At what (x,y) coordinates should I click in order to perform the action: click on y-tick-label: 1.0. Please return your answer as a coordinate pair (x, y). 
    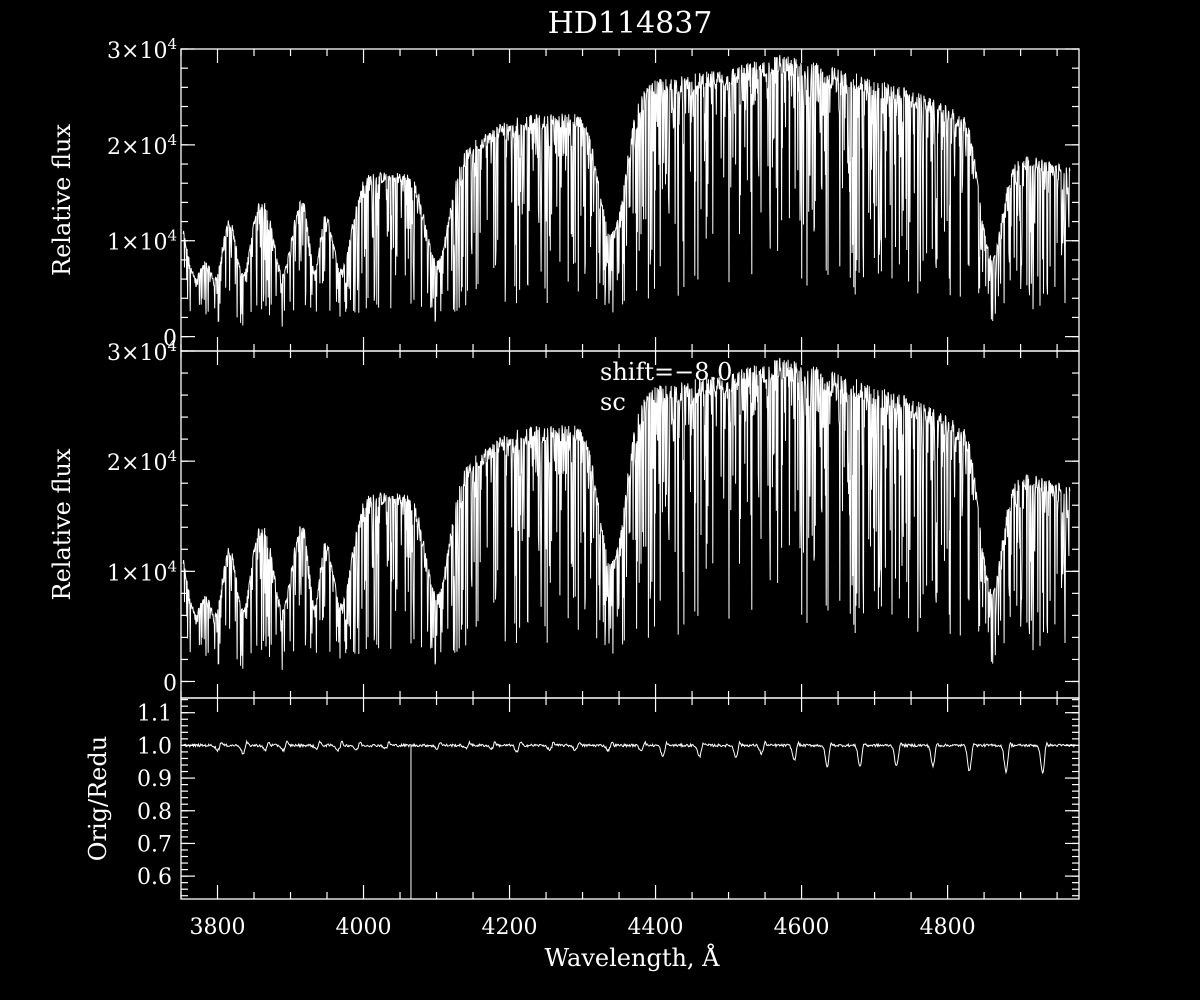
    Looking at the image, I should click on (154, 746).